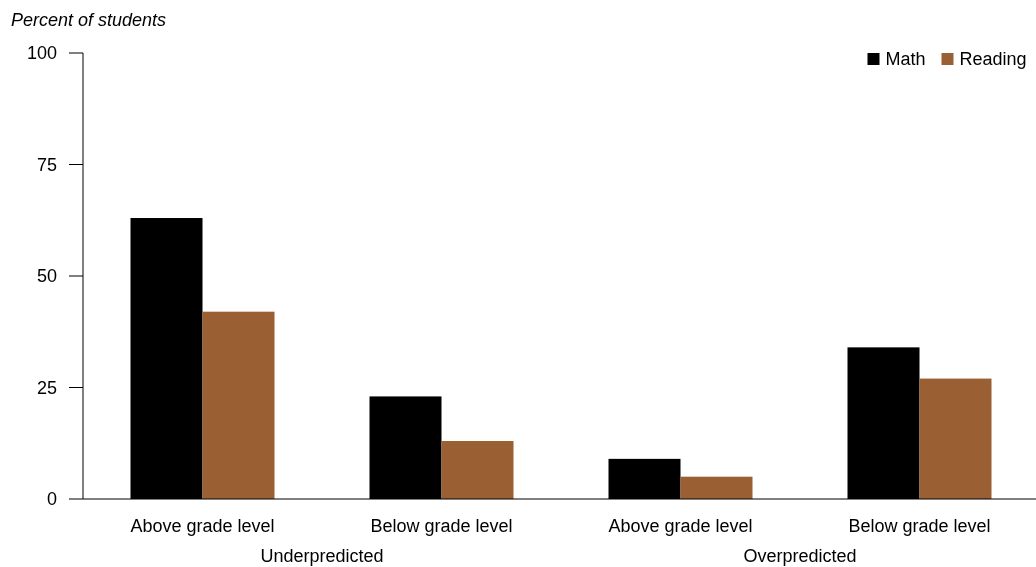 The height and width of the screenshot is (567, 1036). What do you see at coordinates (800, 556) in the screenshot?
I see `text: Overpredicted` at bounding box center [800, 556].